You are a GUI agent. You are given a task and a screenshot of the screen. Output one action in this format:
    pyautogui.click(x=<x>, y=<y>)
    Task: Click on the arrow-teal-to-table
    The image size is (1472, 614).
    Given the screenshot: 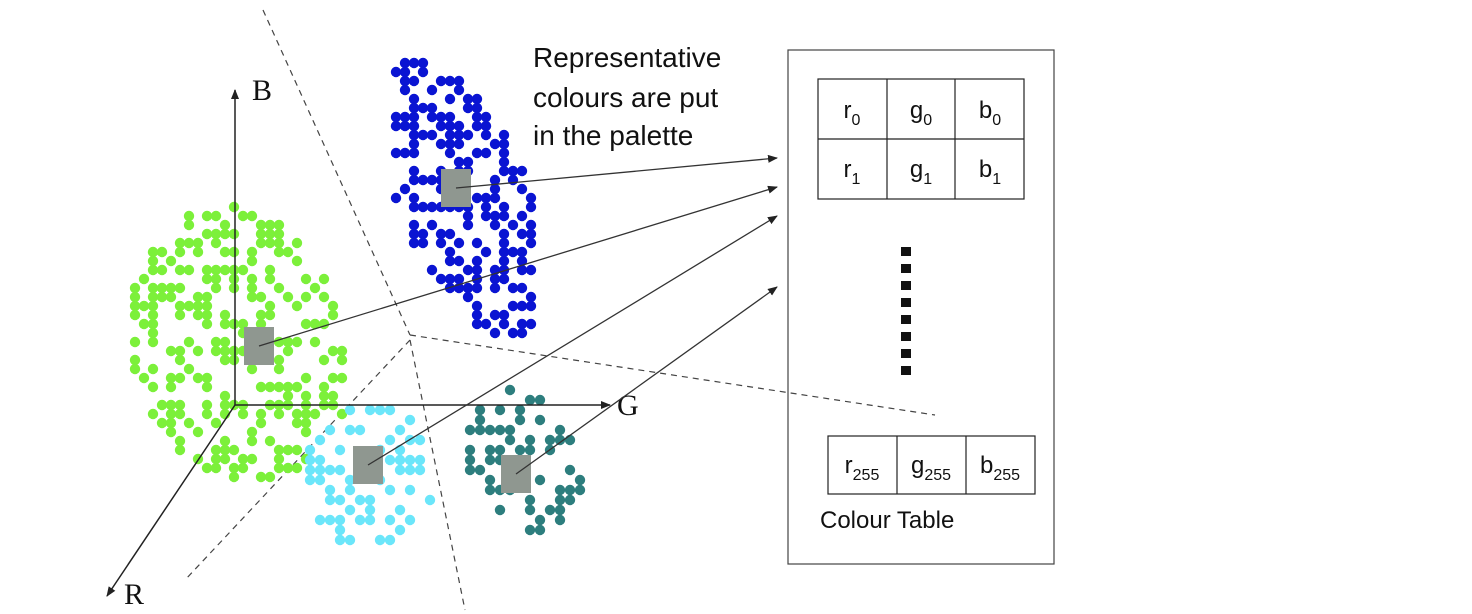 What is the action you would take?
    pyautogui.click(x=646, y=380)
    